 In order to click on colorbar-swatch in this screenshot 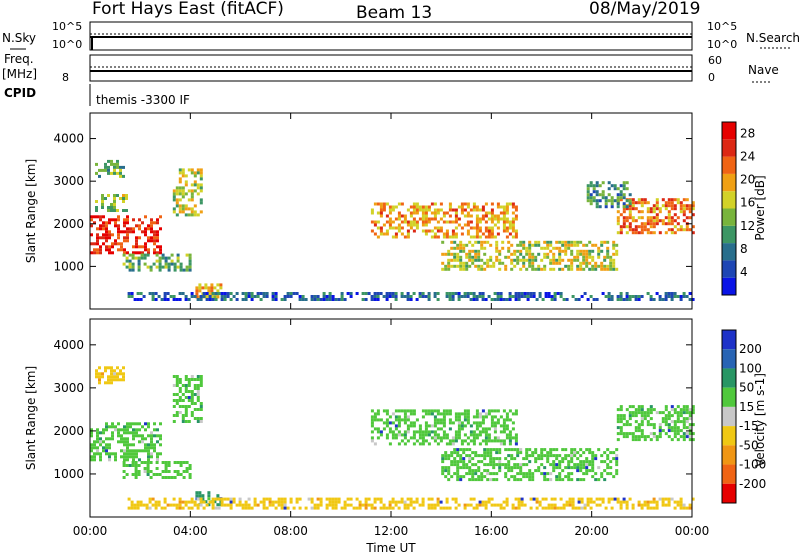, I will do `click(729, 286)`.